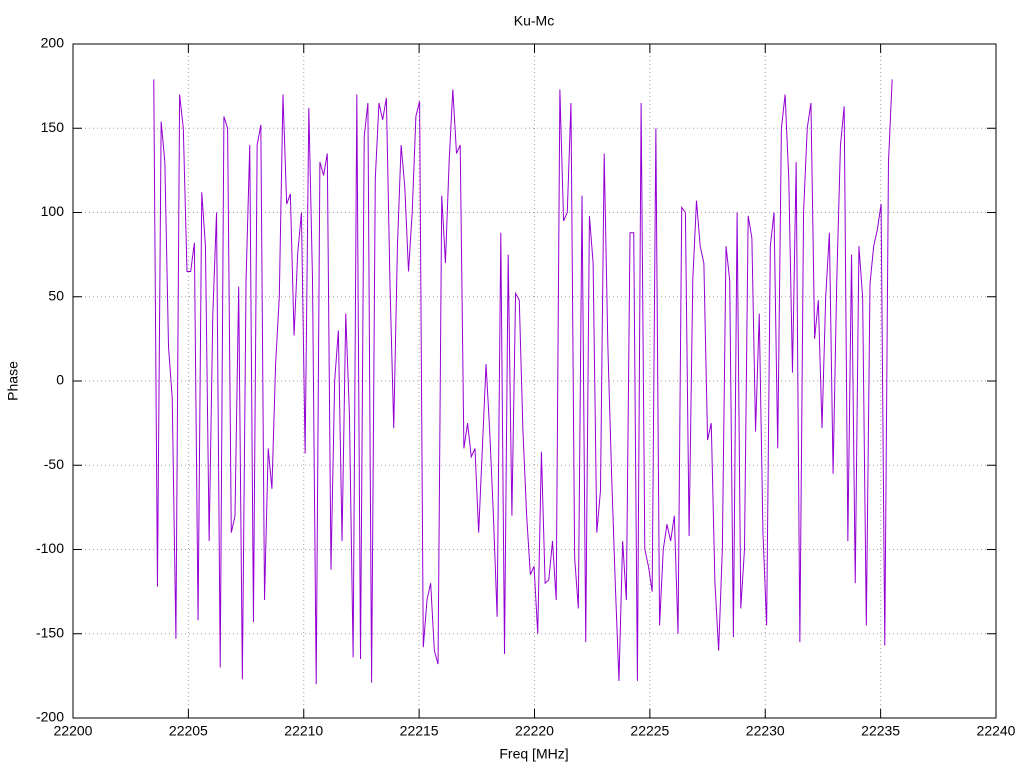 The width and height of the screenshot is (1024, 768). What do you see at coordinates (13, 381) in the screenshot?
I see `y-axis-label: Phase` at bounding box center [13, 381].